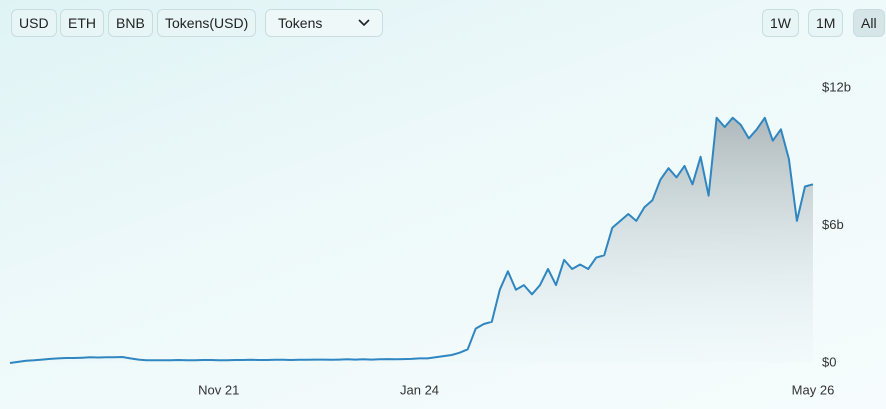 The height and width of the screenshot is (409, 886). I want to click on range-button: 1W, so click(780, 23).